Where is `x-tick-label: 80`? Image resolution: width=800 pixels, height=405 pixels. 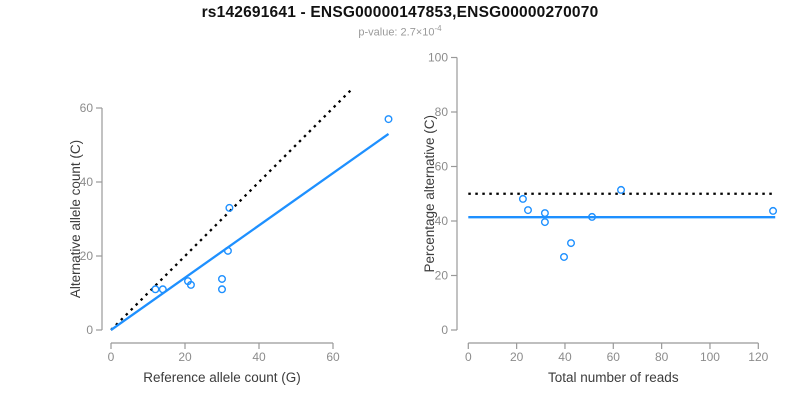
x-tick-label: 80 is located at coordinates (662, 357).